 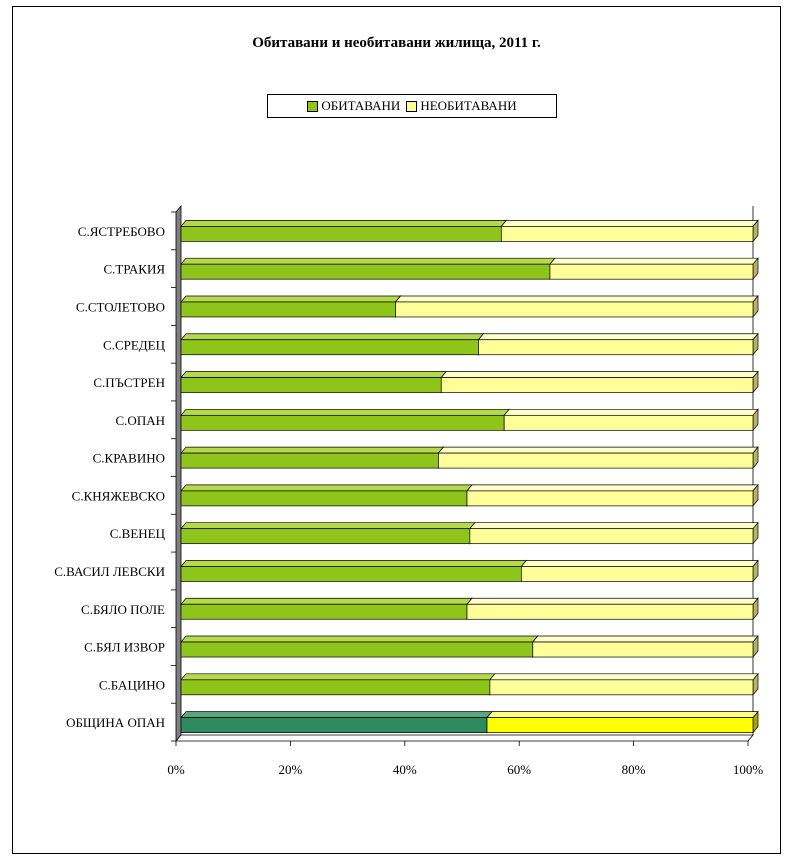 What do you see at coordinates (124, 647) in the screenshot?
I see `y-tick-label: С.БЯЛ ИЗВОР` at bounding box center [124, 647].